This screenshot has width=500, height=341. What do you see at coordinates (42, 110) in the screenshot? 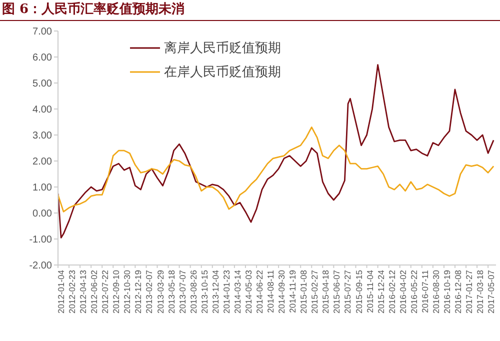
I see `y-tick-label: 4.00` at bounding box center [42, 110].